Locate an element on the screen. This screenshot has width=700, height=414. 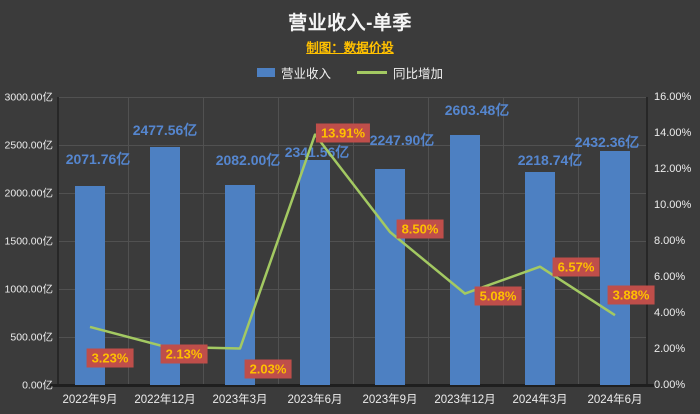
y-axis-line-left is located at coordinates (58, 241).